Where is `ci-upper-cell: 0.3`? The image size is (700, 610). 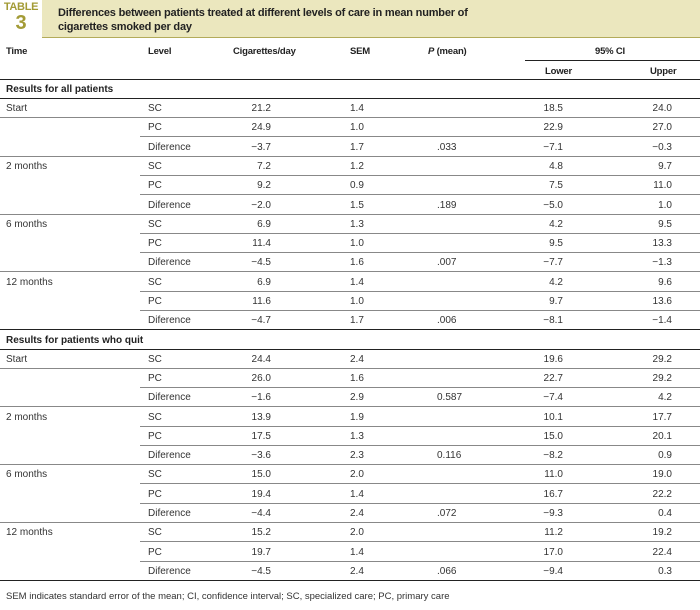 ci-upper-cell: 0.3 is located at coordinates (665, 571).